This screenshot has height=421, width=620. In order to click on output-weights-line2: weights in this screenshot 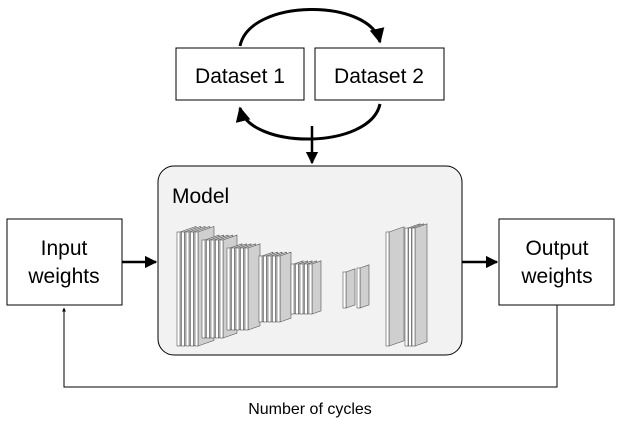, I will do `click(556, 276)`.